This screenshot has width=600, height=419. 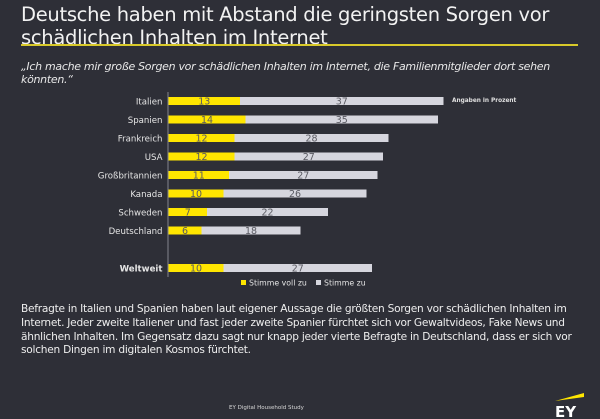 I want to click on data-label-stimme-voll-zu-6: 7, so click(x=188, y=213).